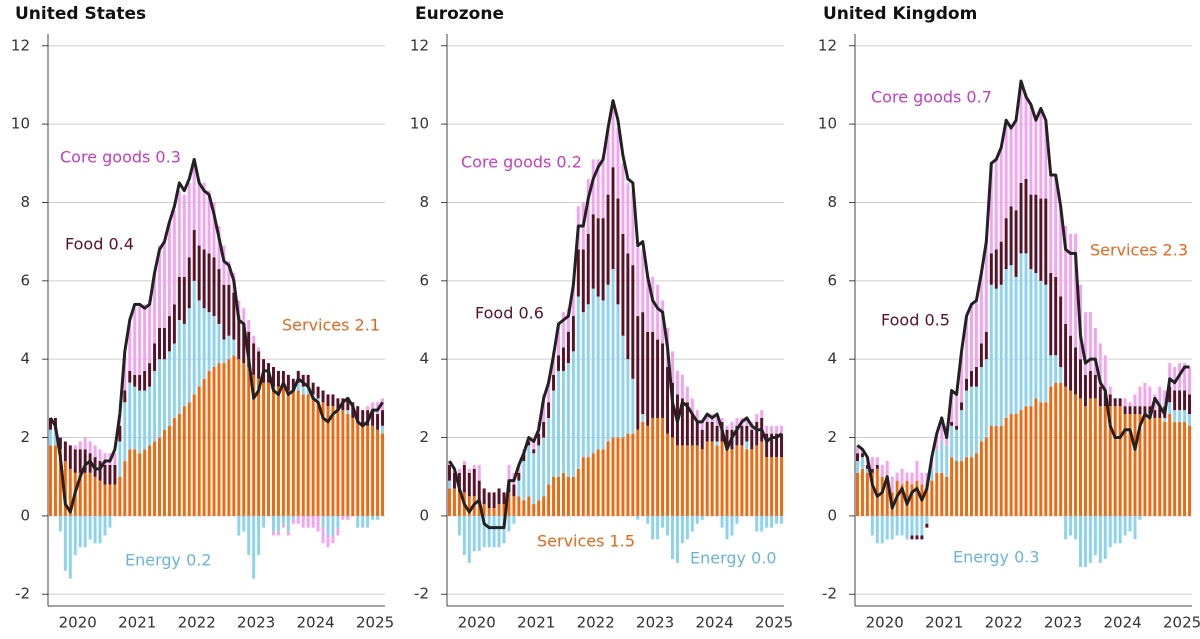 This screenshot has height=639, width=1200. What do you see at coordinates (900, 14) in the screenshot?
I see `panel-title: United Kingdom` at bounding box center [900, 14].